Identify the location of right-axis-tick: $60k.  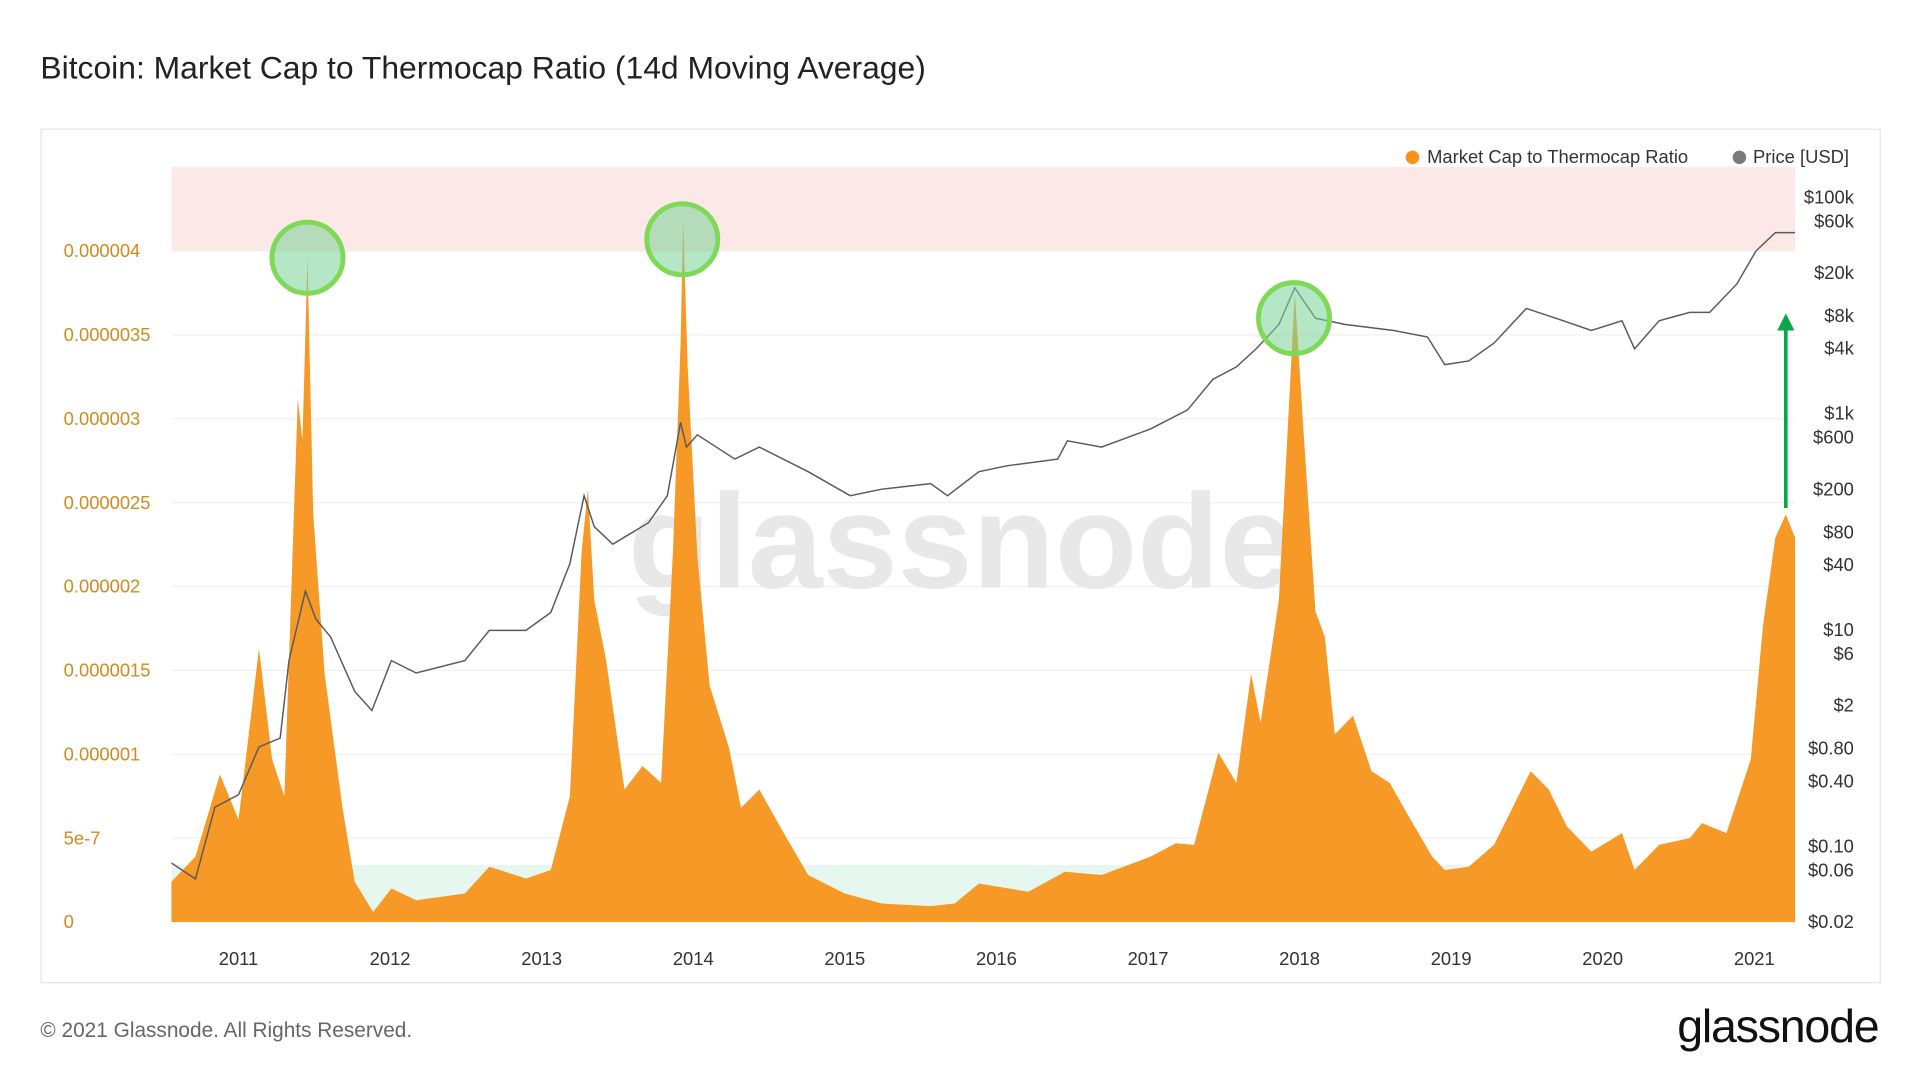
(1834, 220).